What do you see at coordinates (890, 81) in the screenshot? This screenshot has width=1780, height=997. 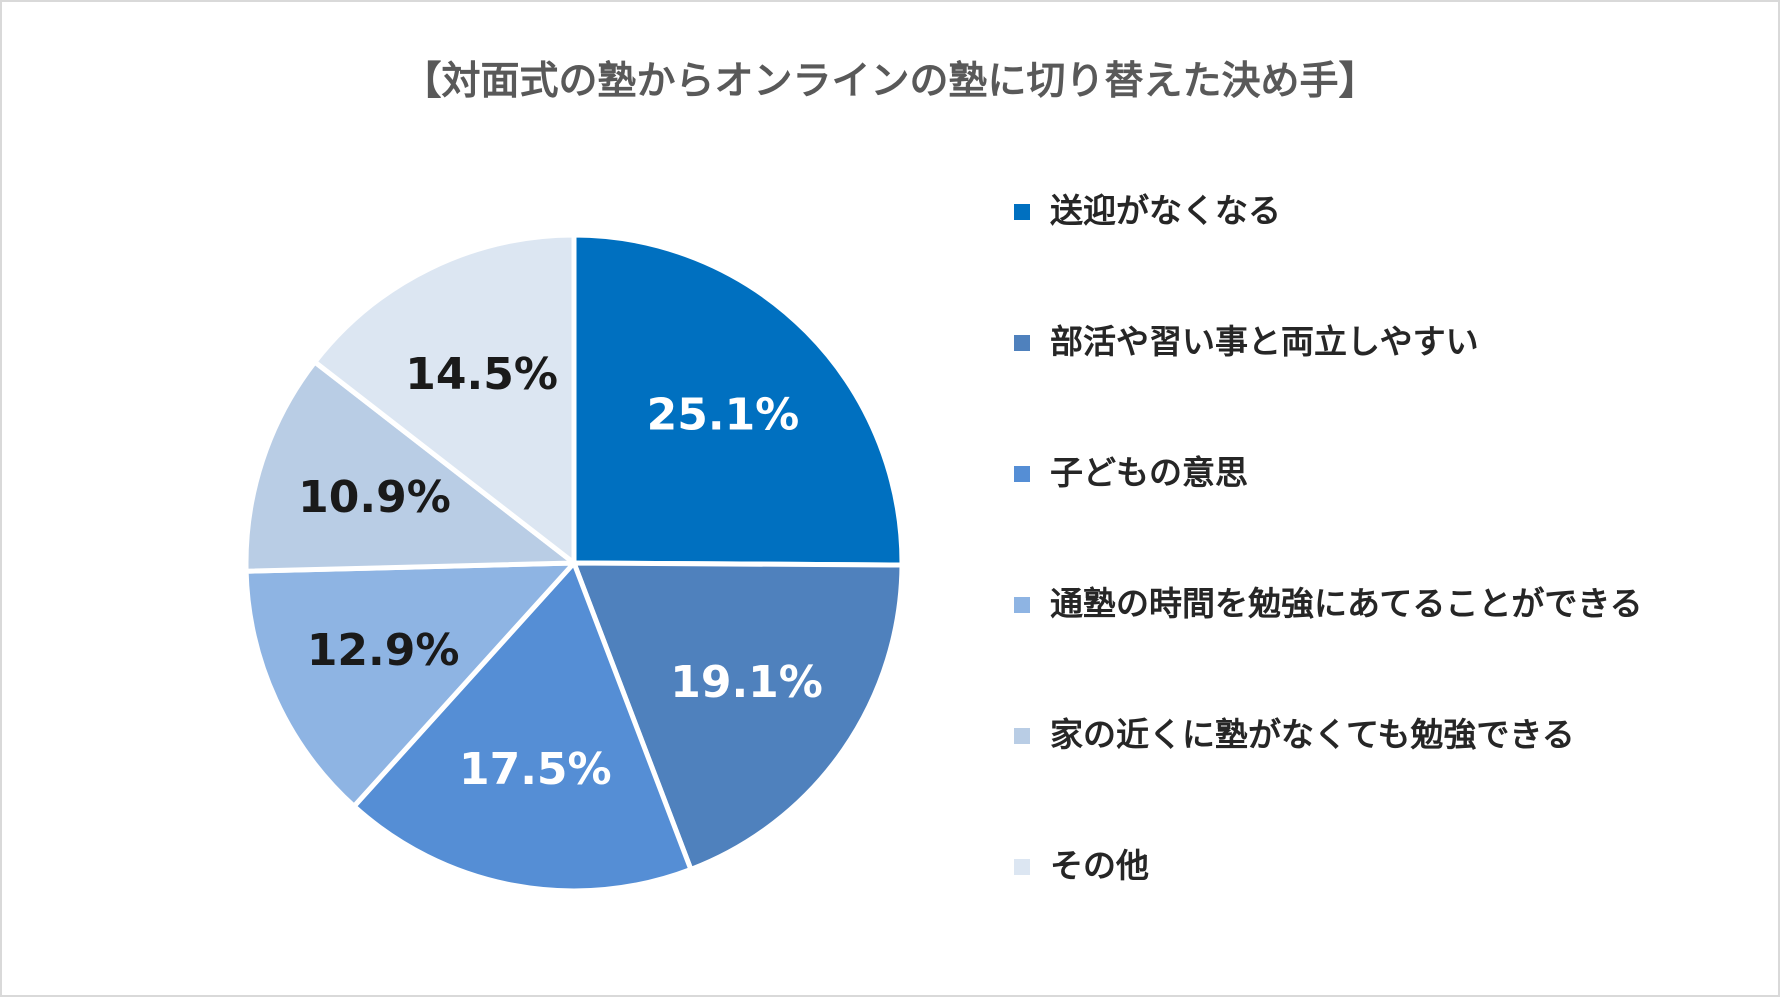 I see `chart-title: 【対面式の塾からオンラインの塾に切り替えた決め手】` at bounding box center [890, 81].